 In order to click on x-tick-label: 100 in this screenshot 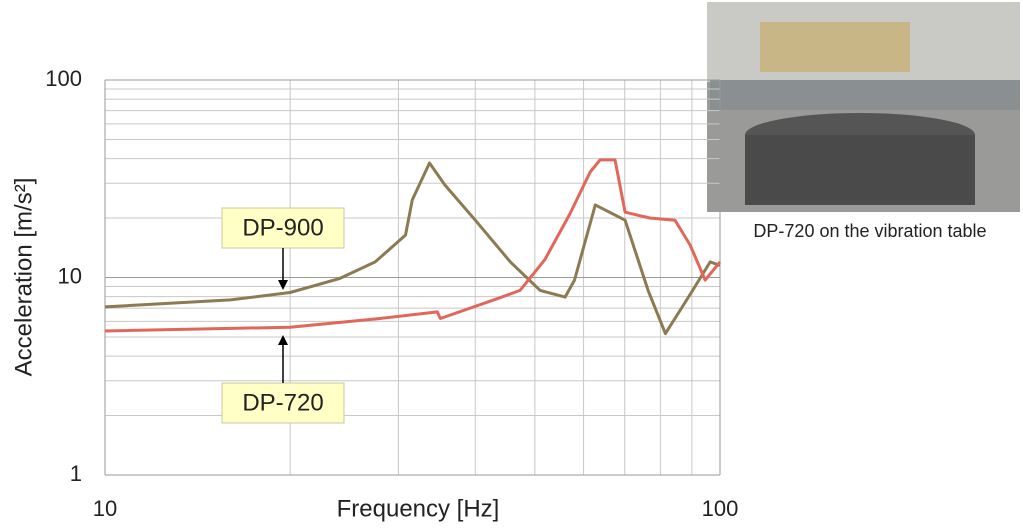, I will do `click(720, 508)`.